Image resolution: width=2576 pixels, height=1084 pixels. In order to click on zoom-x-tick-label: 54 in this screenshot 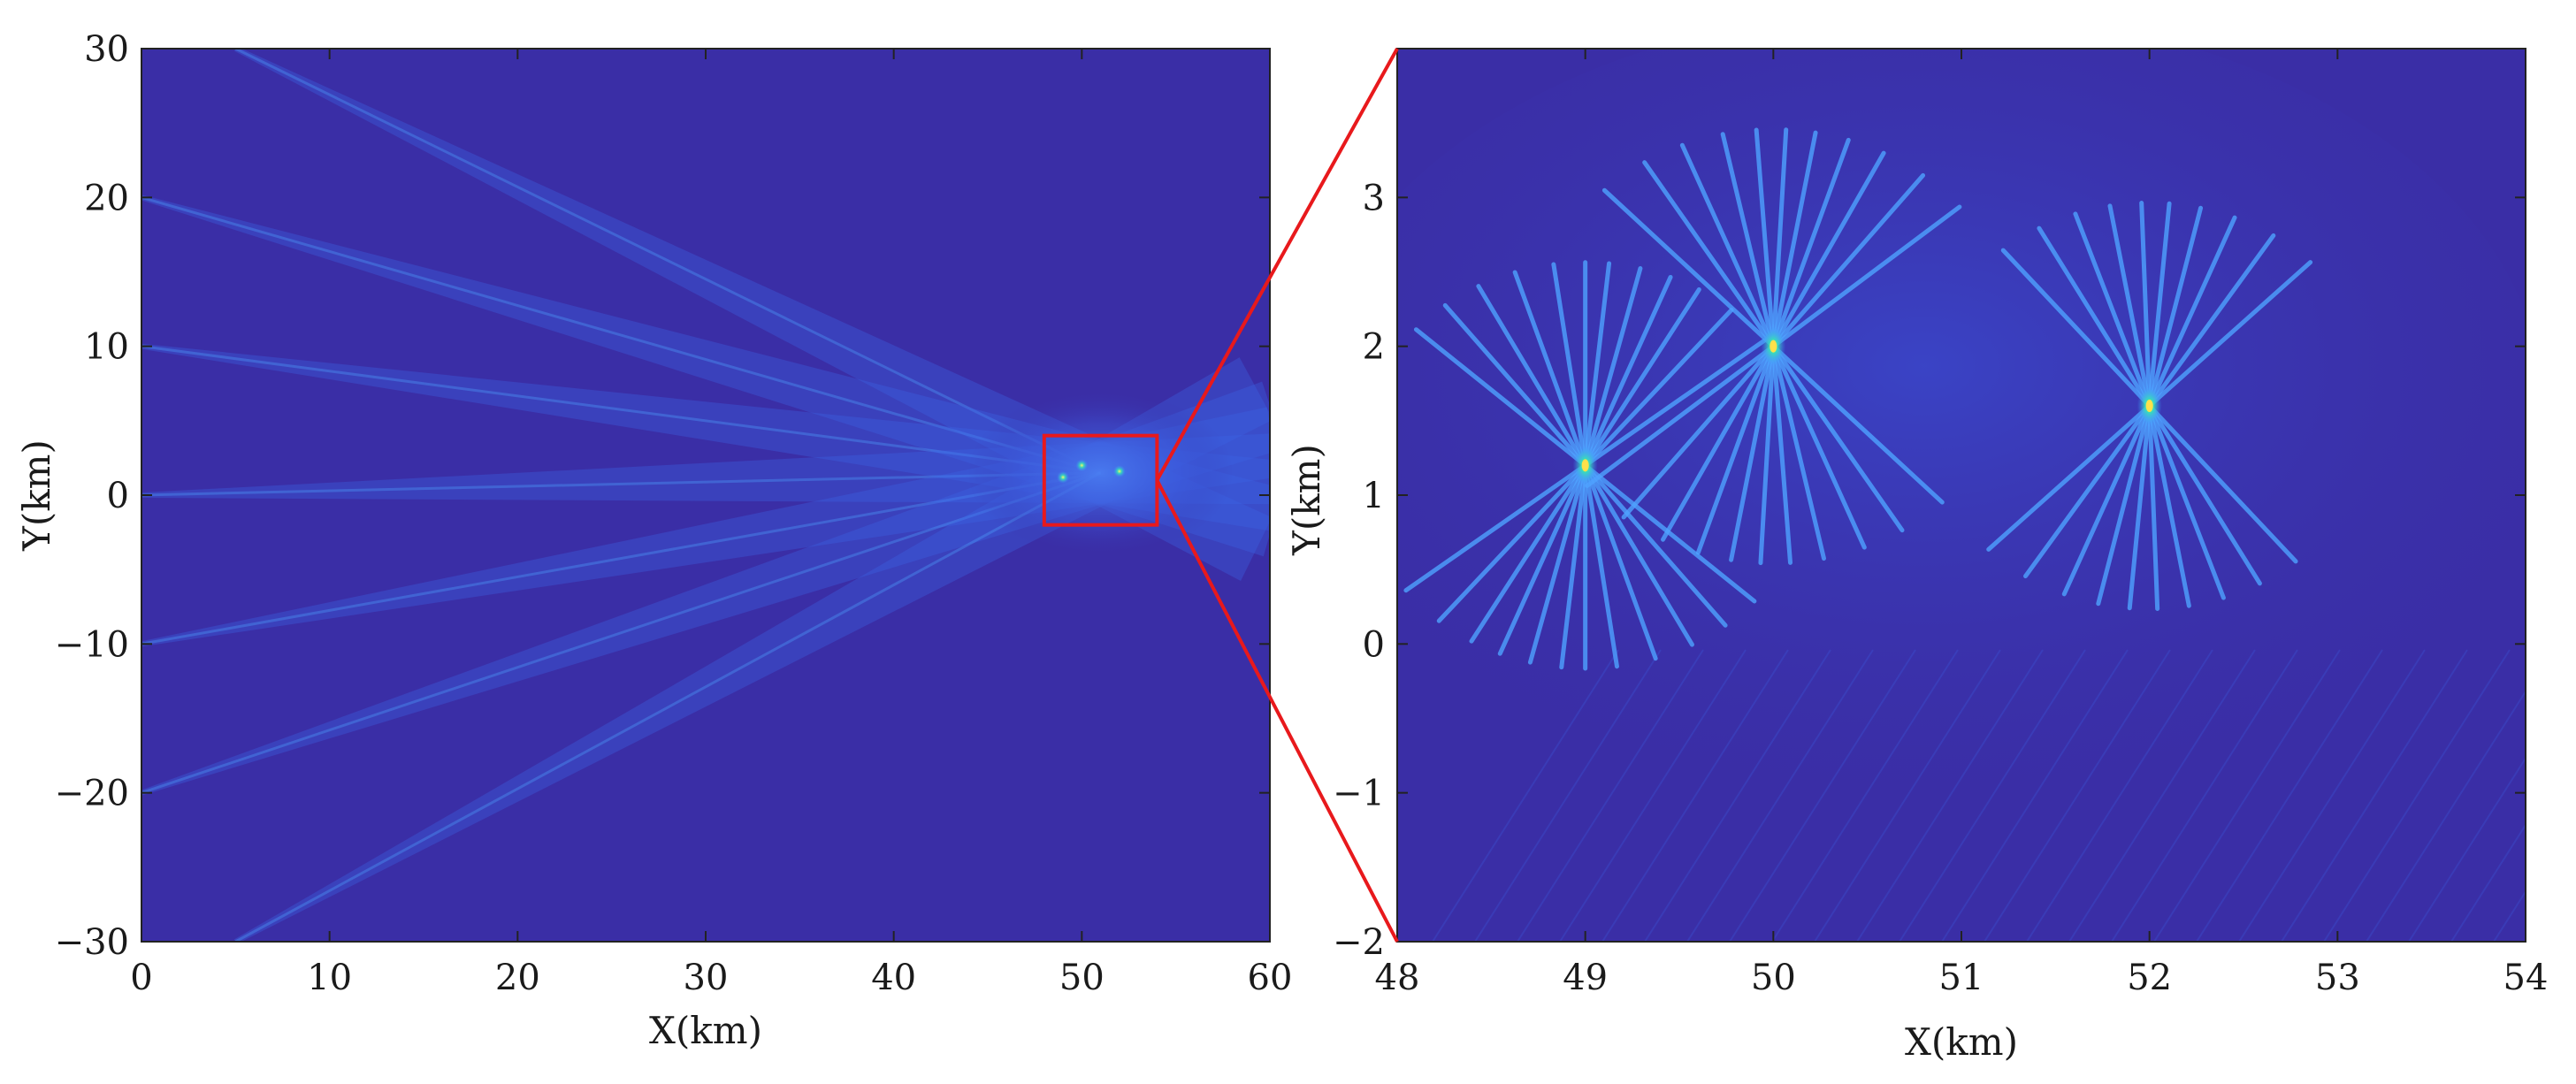, I will do `click(2526, 978)`.